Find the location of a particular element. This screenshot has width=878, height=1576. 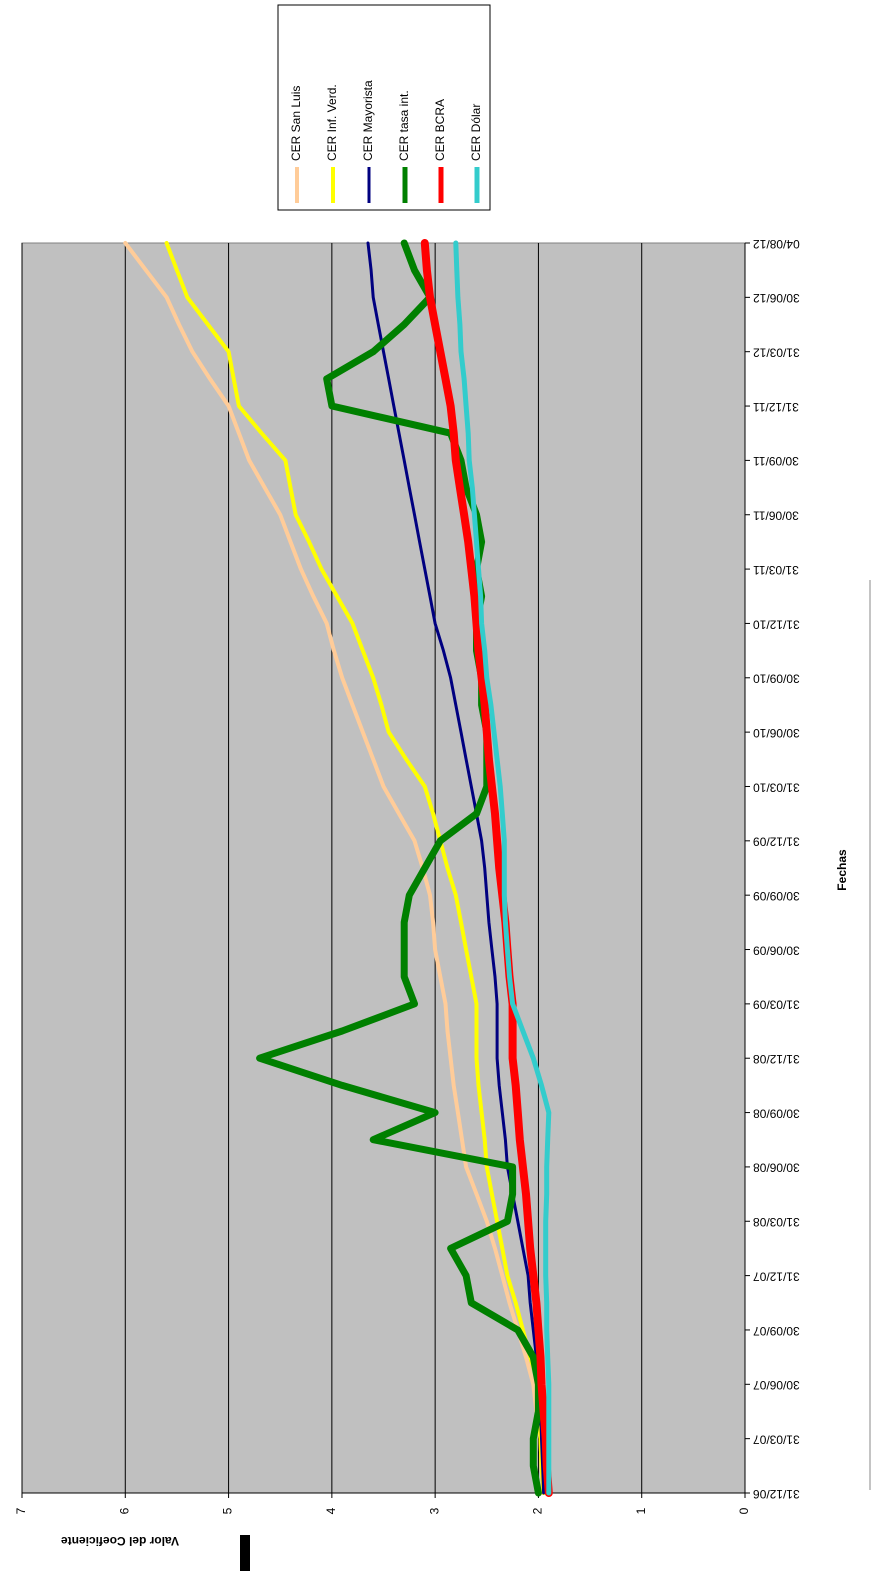

y-tick-label: 6 is located at coordinates (124, 1510).